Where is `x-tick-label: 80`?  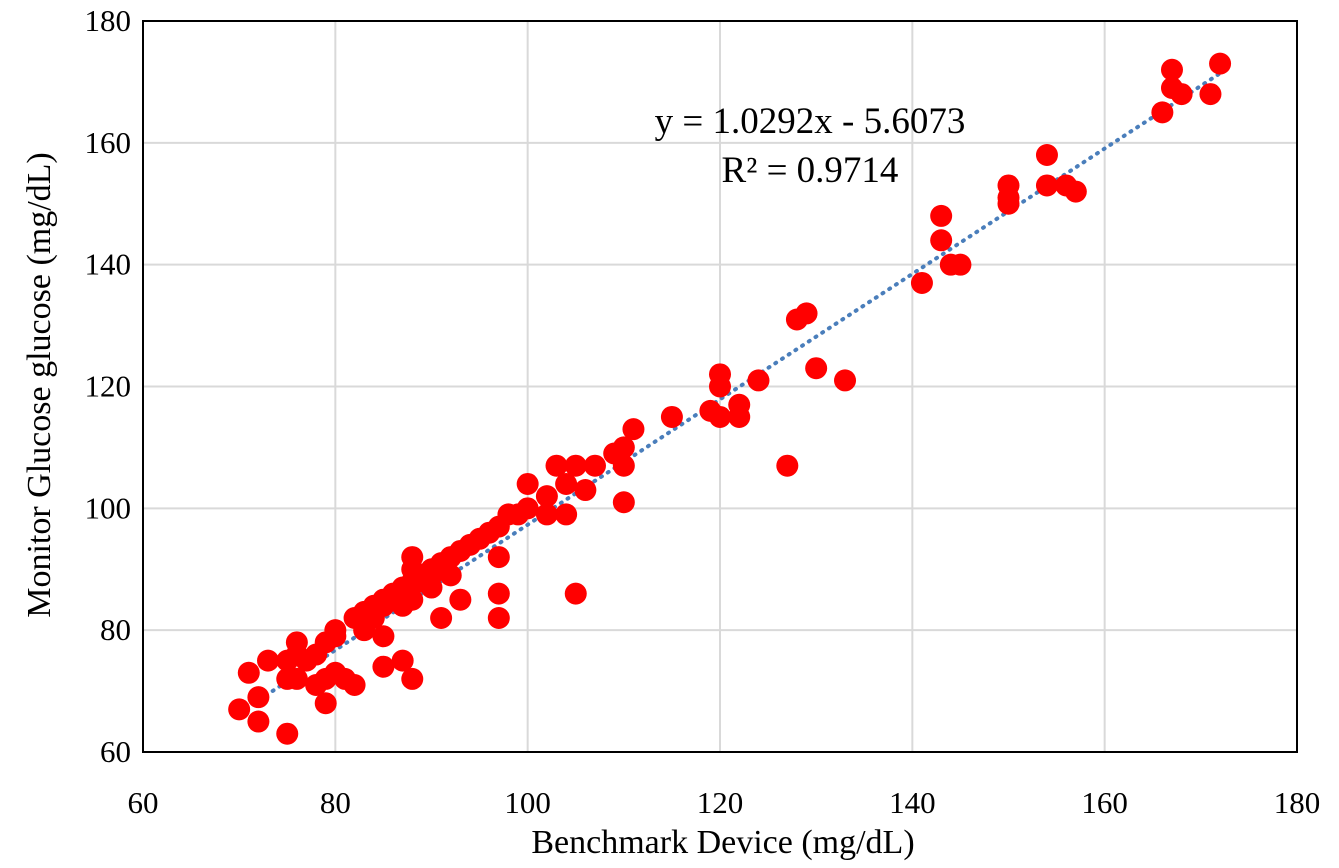 x-tick-label: 80 is located at coordinates (335, 802).